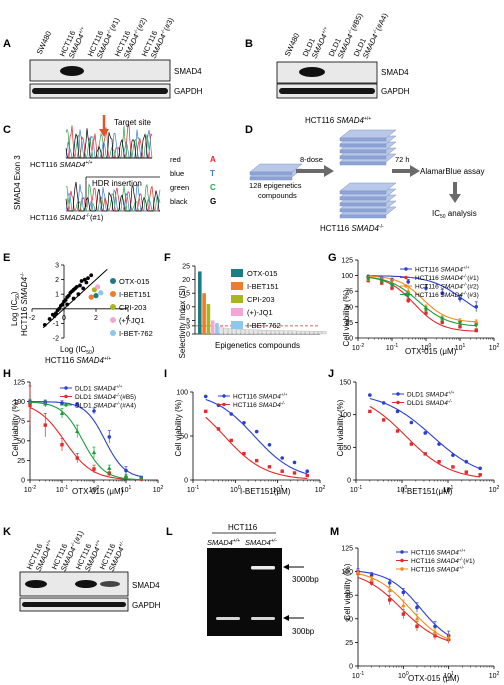 Image resolution: width=504 pixels, height=685 pixels. I want to click on legend-blue-name: blue, so click(177, 173).